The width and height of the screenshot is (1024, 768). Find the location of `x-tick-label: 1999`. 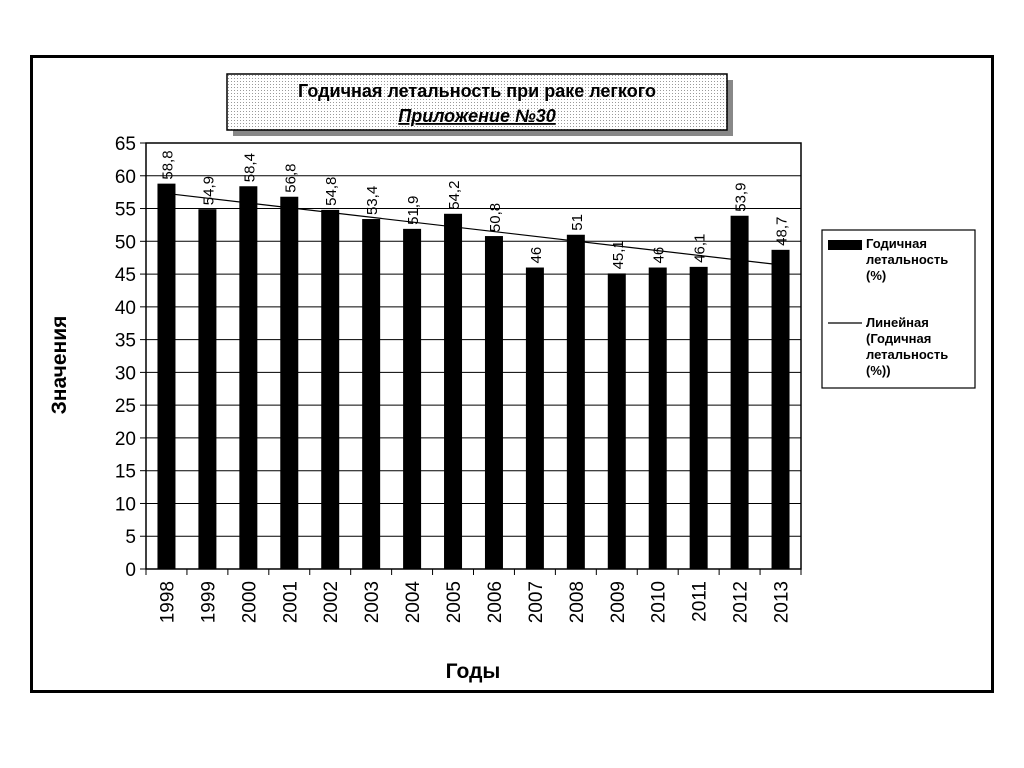

x-tick-label: 1999 is located at coordinates (208, 602).